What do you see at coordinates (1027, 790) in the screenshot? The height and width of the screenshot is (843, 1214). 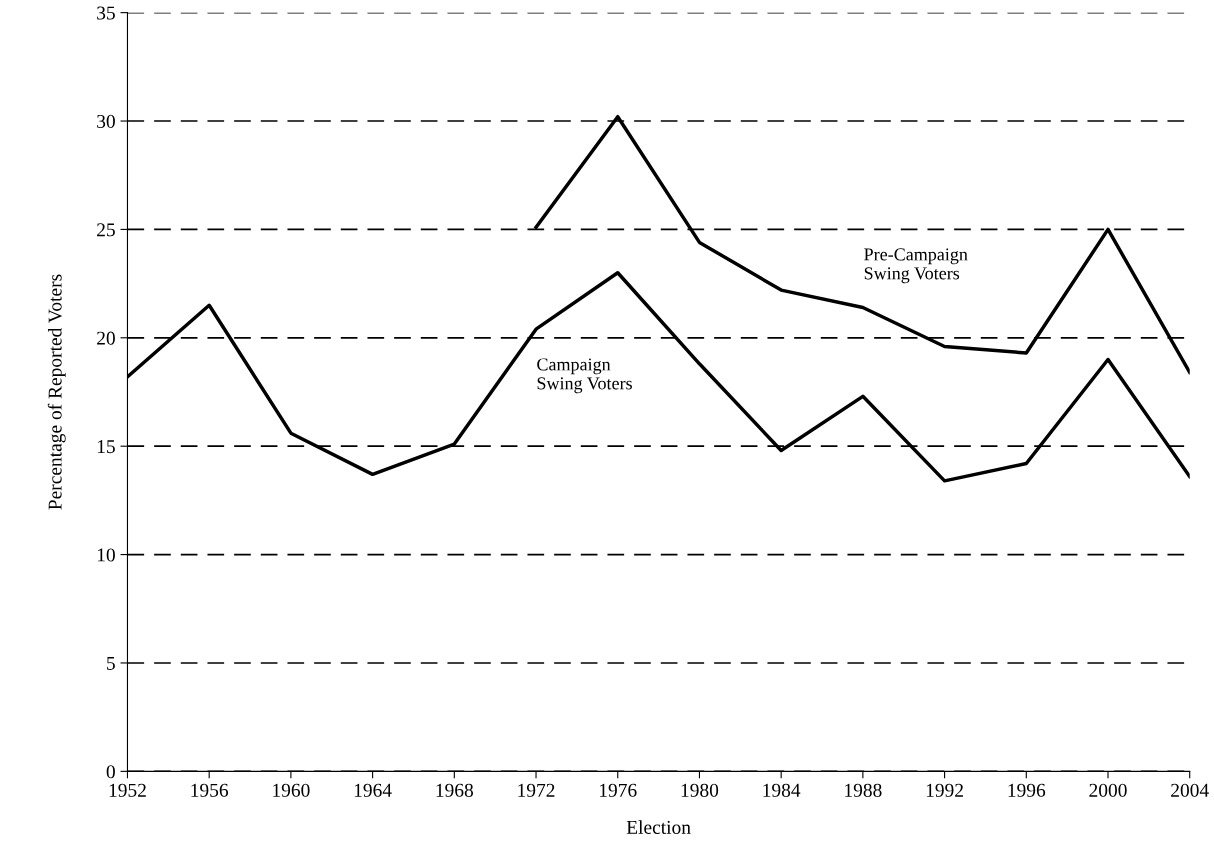 I see `x-tick-label: 1996` at bounding box center [1027, 790].